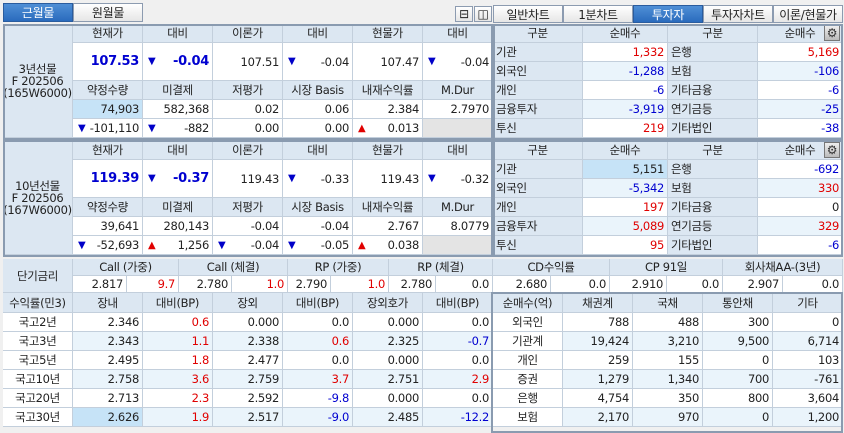 This screenshot has height=433, width=844. Describe the element at coordinates (193, 245) in the screenshot. I see `cell-value: 1,256` at that location.